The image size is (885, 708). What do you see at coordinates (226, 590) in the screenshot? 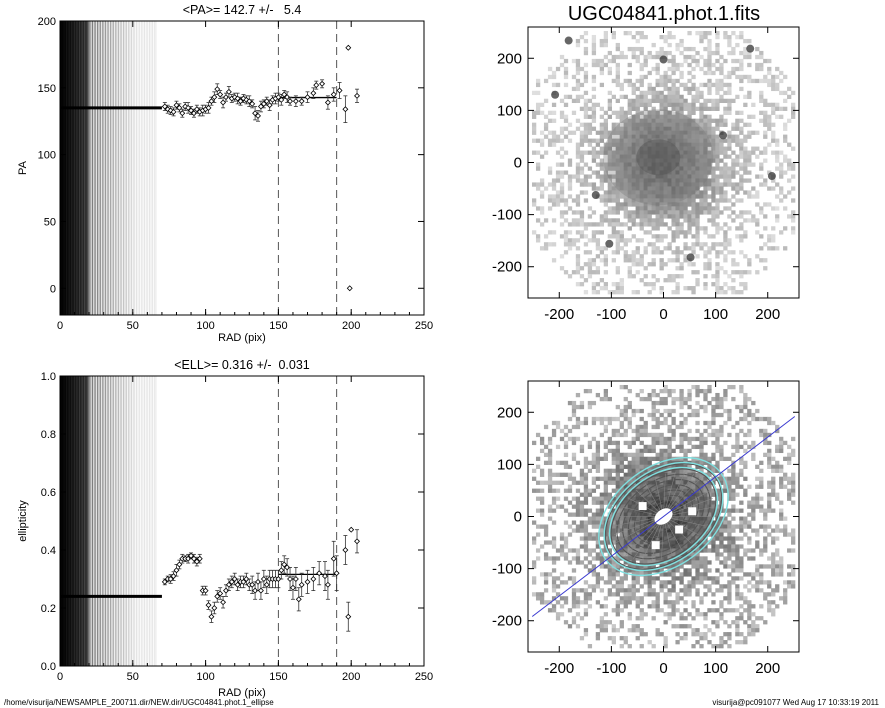
I see `data-point` at bounding box center [226, 590].